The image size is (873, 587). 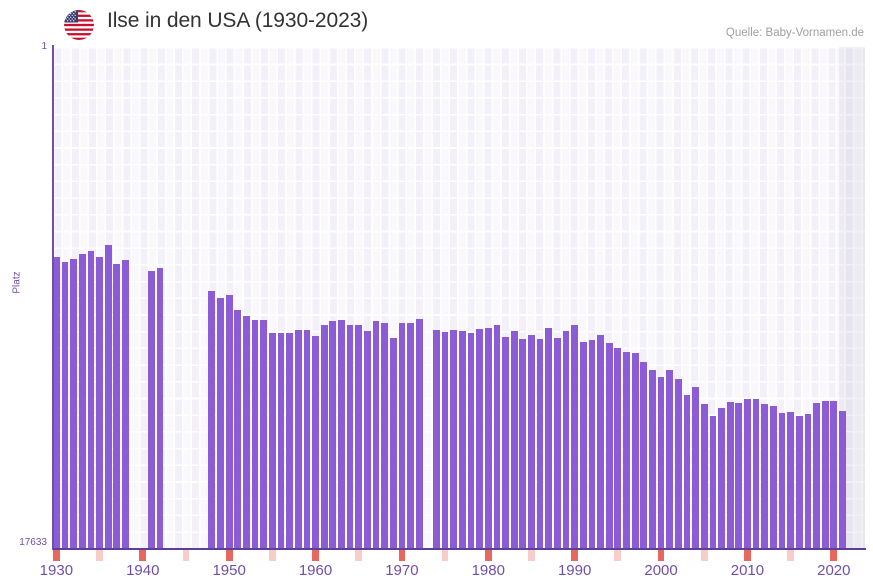 I want to click on y-axis-tick-top: 1, so click(x=44, y=46).